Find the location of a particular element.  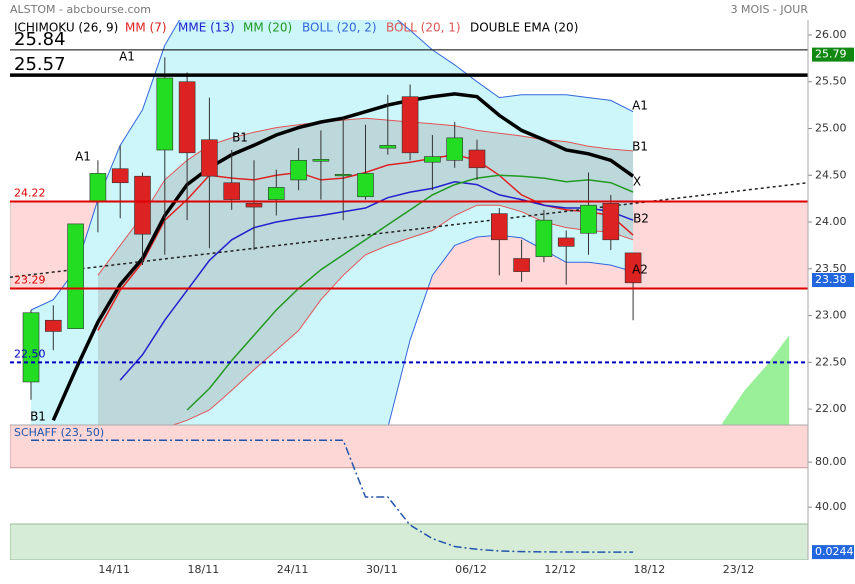

osc-title: SCHAFF (23, 50) is located at coordinates (59, 432).